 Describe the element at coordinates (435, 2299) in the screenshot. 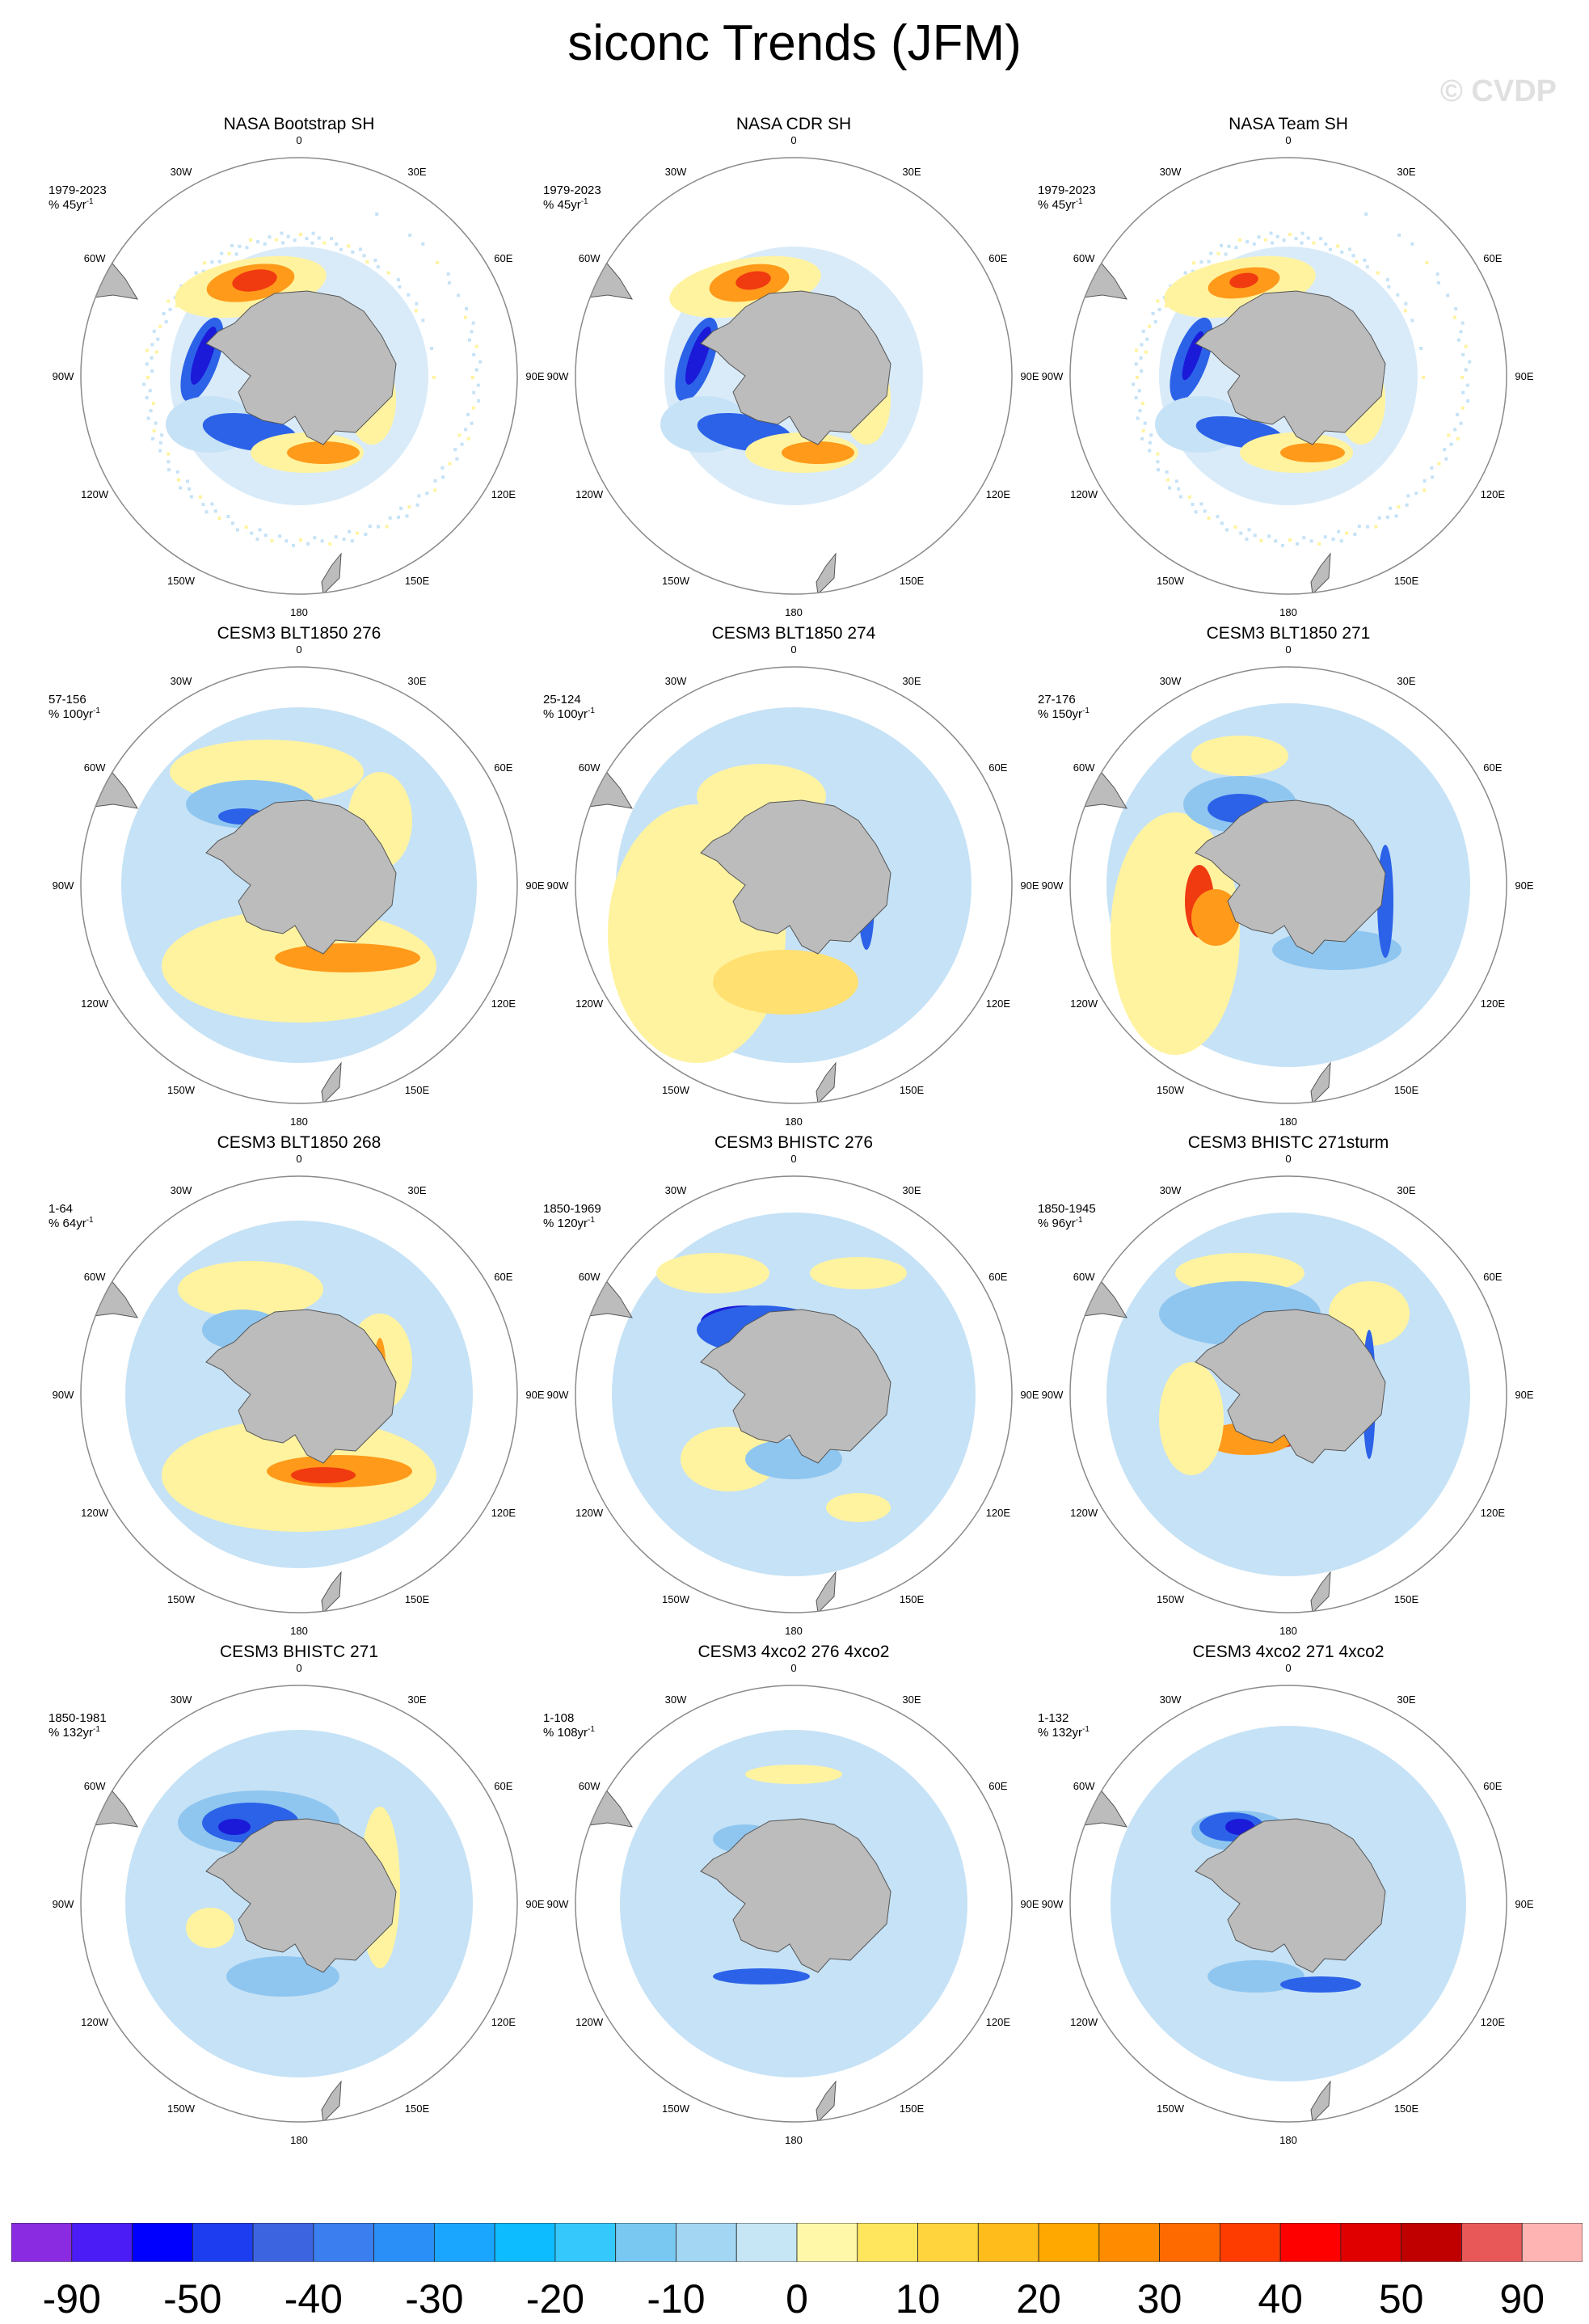

I see `colorbar-tick-label: -30` at that location.